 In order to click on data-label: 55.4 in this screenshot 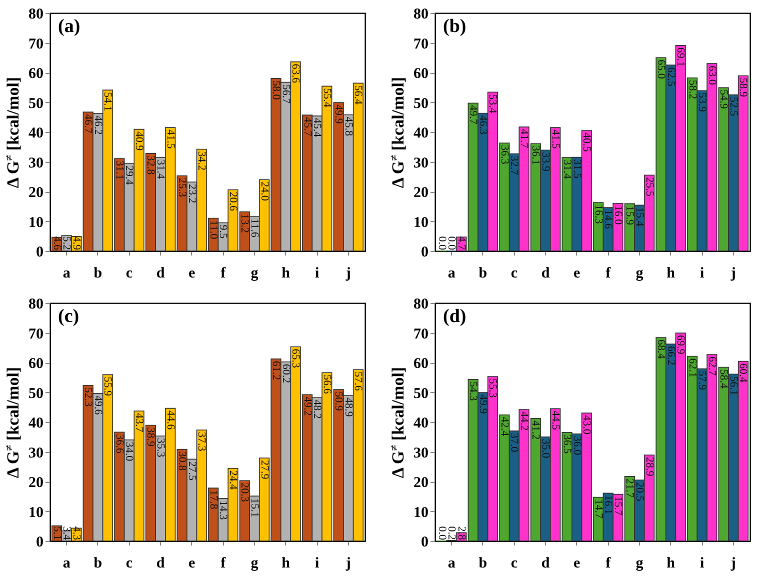, I will do `click(326, 98)`.